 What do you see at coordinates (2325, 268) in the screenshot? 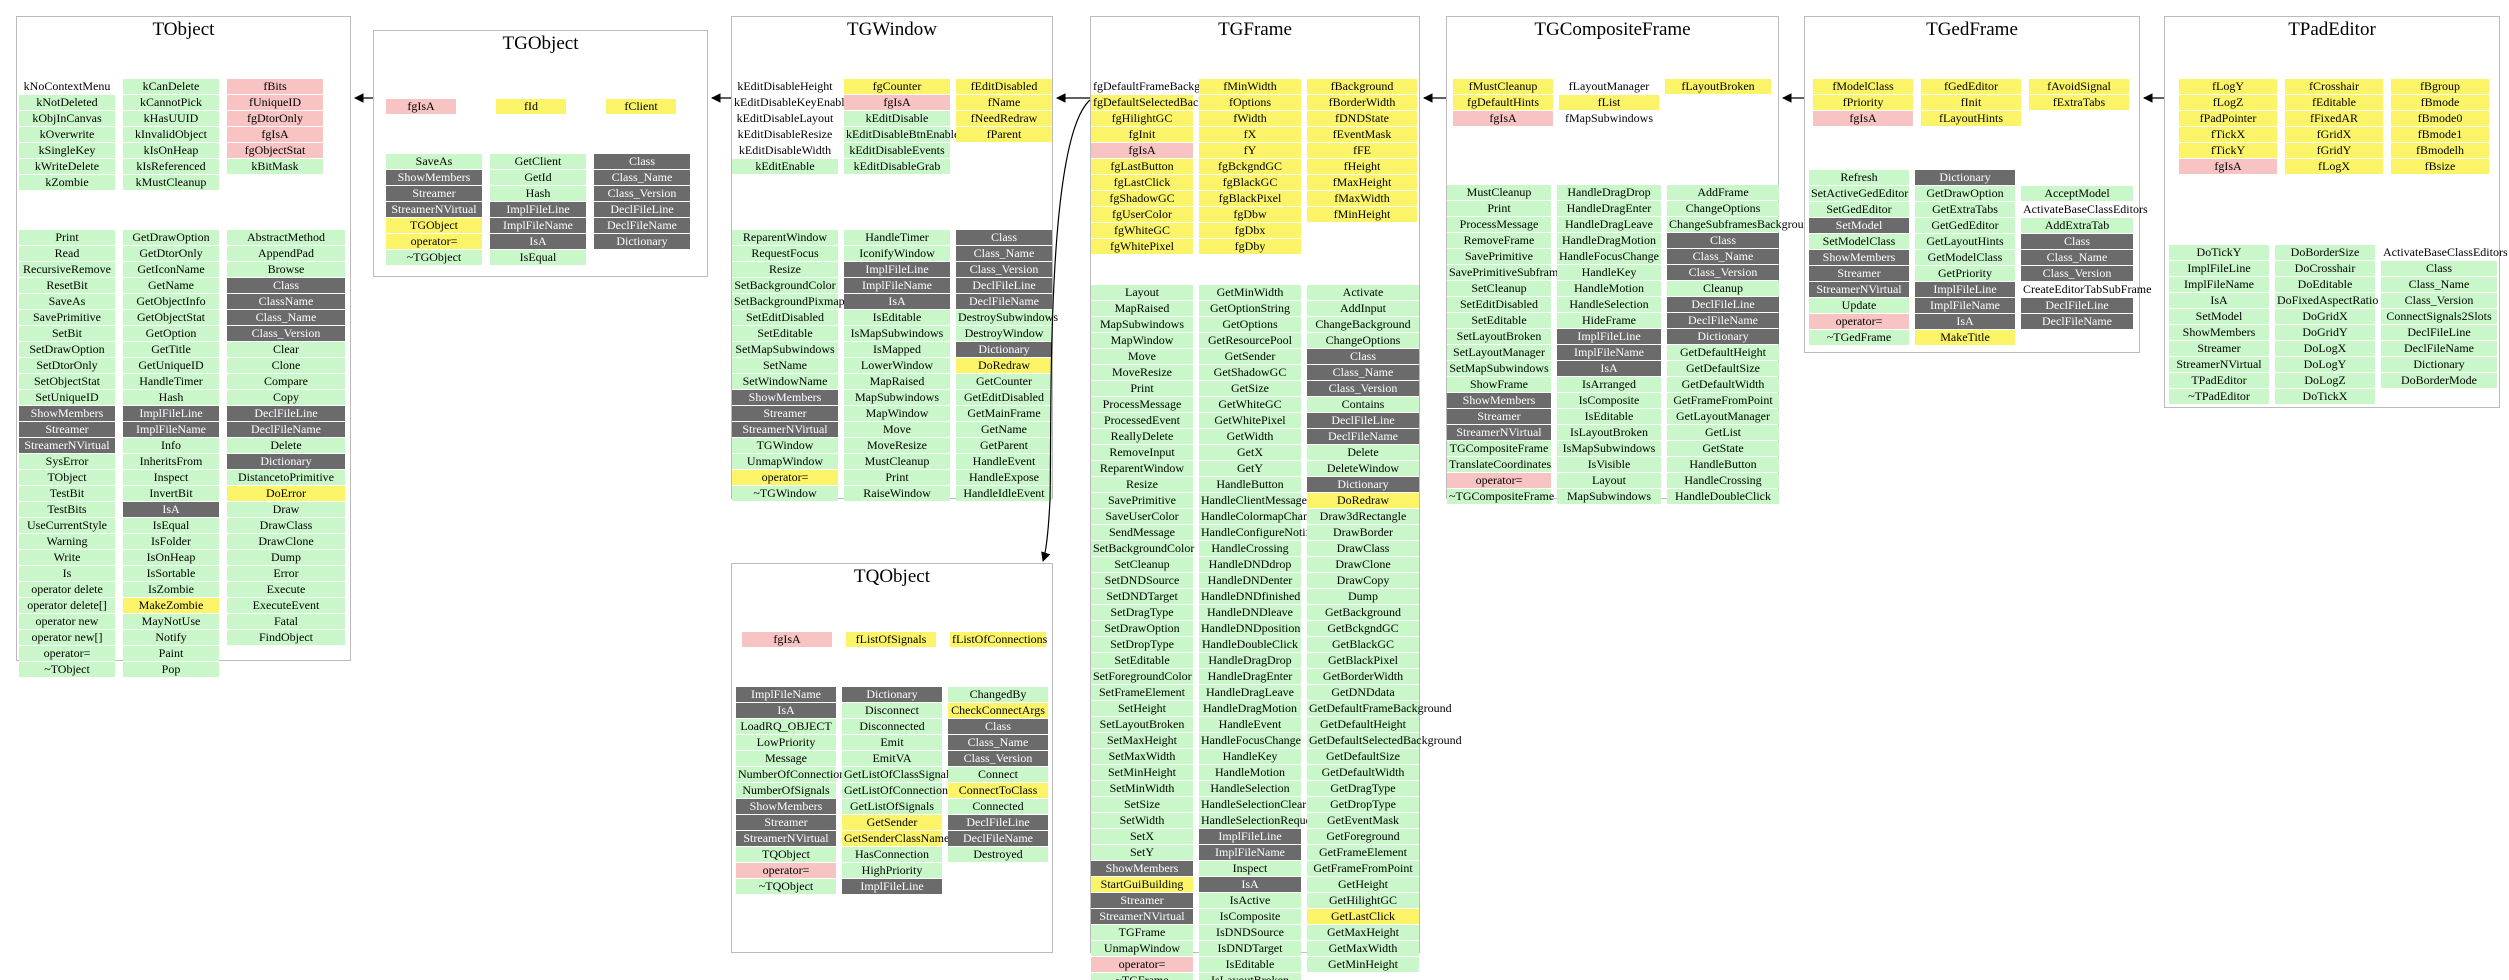
I see `method-item: DoCrosshair` at bounding box center [2325, 268].